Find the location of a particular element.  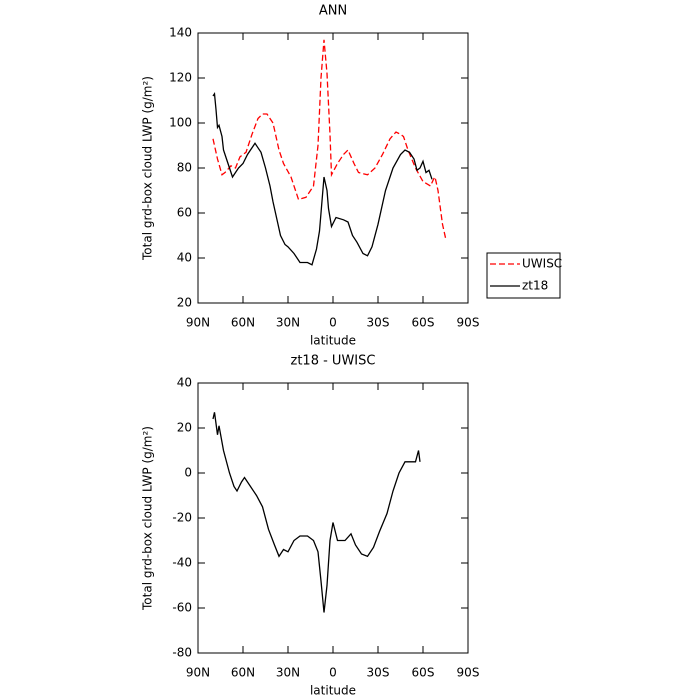

chart-title: ANN is located at coordinates (333, 11).